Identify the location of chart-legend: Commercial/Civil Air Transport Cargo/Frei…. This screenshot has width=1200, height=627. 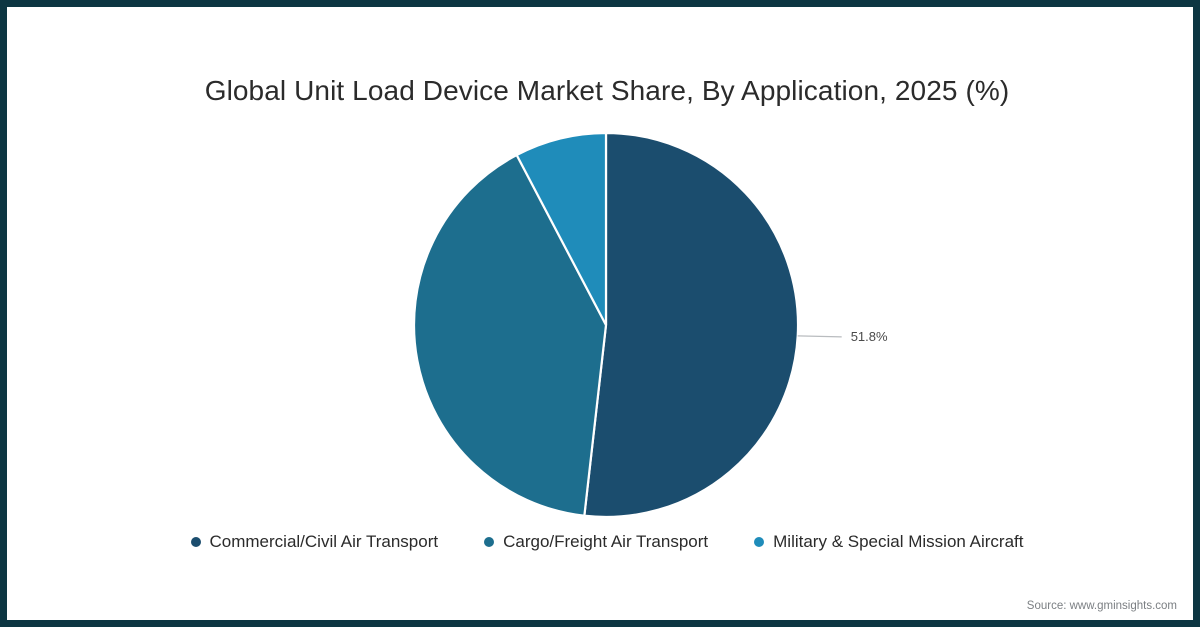
(600, 542).